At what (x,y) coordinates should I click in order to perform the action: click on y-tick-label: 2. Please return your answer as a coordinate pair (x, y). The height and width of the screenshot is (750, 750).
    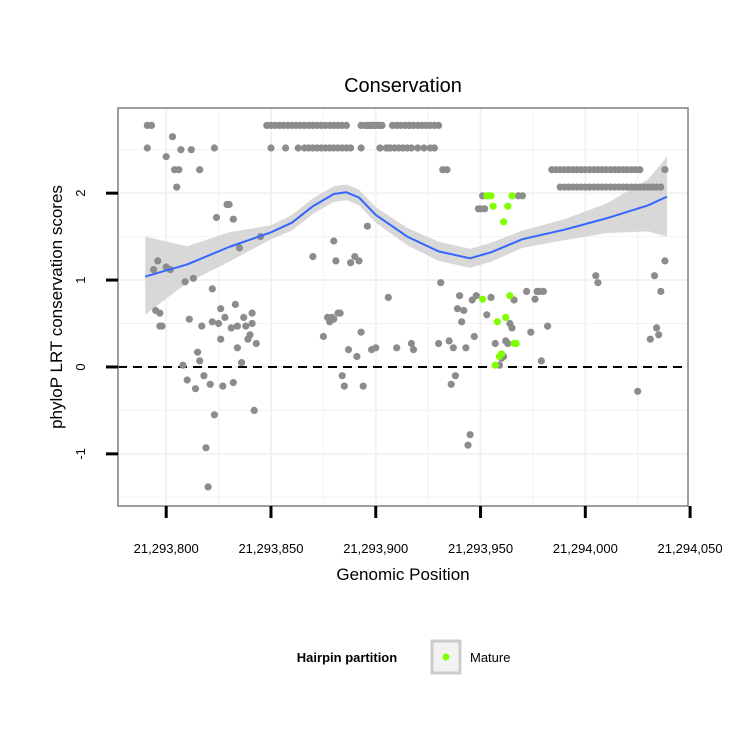
    Looking at the image, I should click on (80, 193).